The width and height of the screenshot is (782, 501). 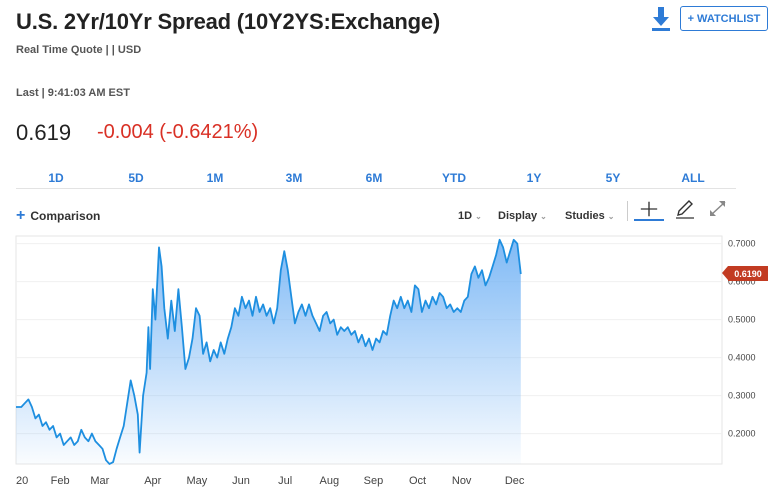 What do you see at coordinates (585, 216) in the screenshot?
I see `studies-label: Studies` at bounding box center [585, 216].